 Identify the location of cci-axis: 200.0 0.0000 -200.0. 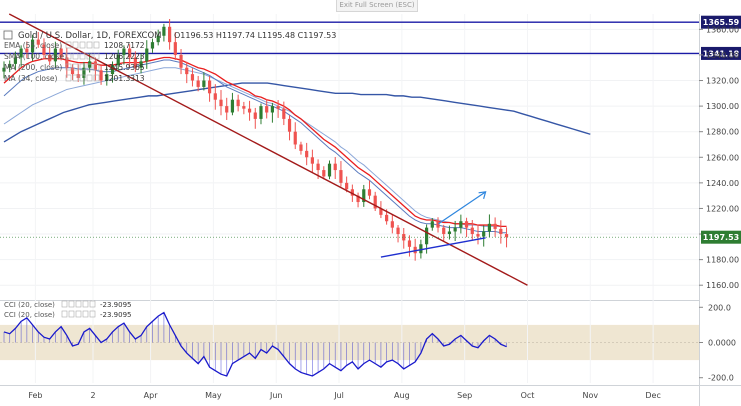
(717, 343).